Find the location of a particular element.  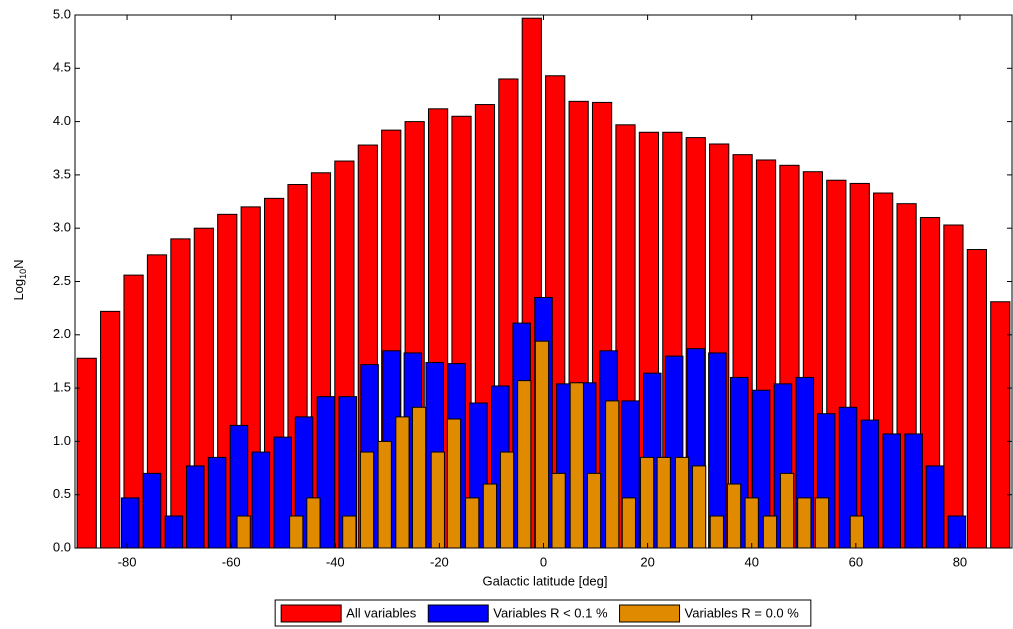

y-label-sub: 10 is located at coordinates (23, 274).